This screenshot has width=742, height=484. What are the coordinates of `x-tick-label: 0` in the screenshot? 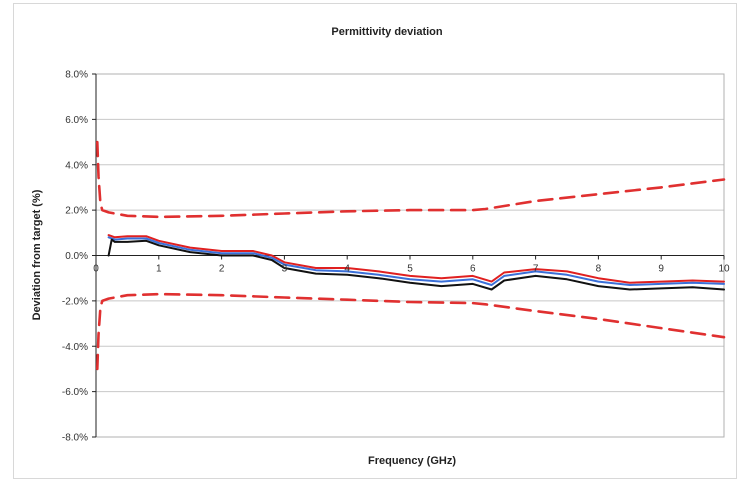 It's located at (96, 269).